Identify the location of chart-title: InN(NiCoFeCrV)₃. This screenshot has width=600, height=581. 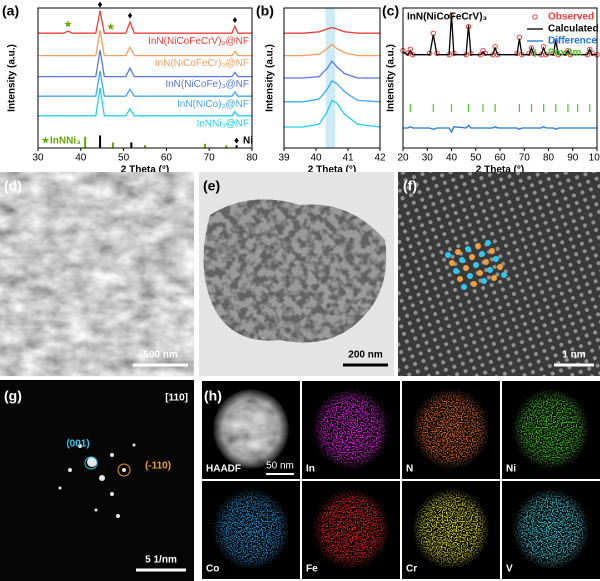
(447, 17).